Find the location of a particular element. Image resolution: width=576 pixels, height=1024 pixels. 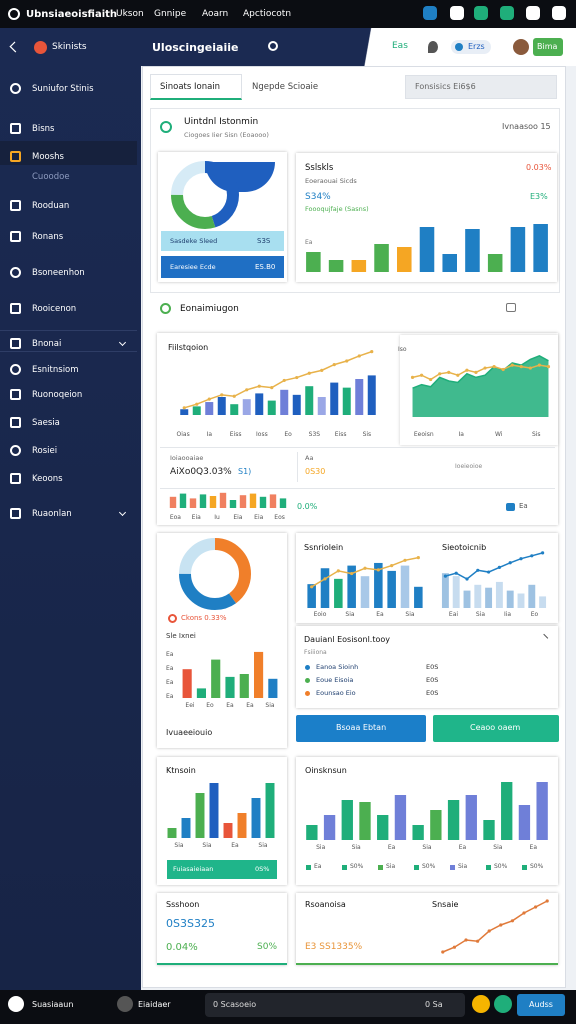

summary-value: AiXo0Q3.03% is located at coordinates (201, 472).